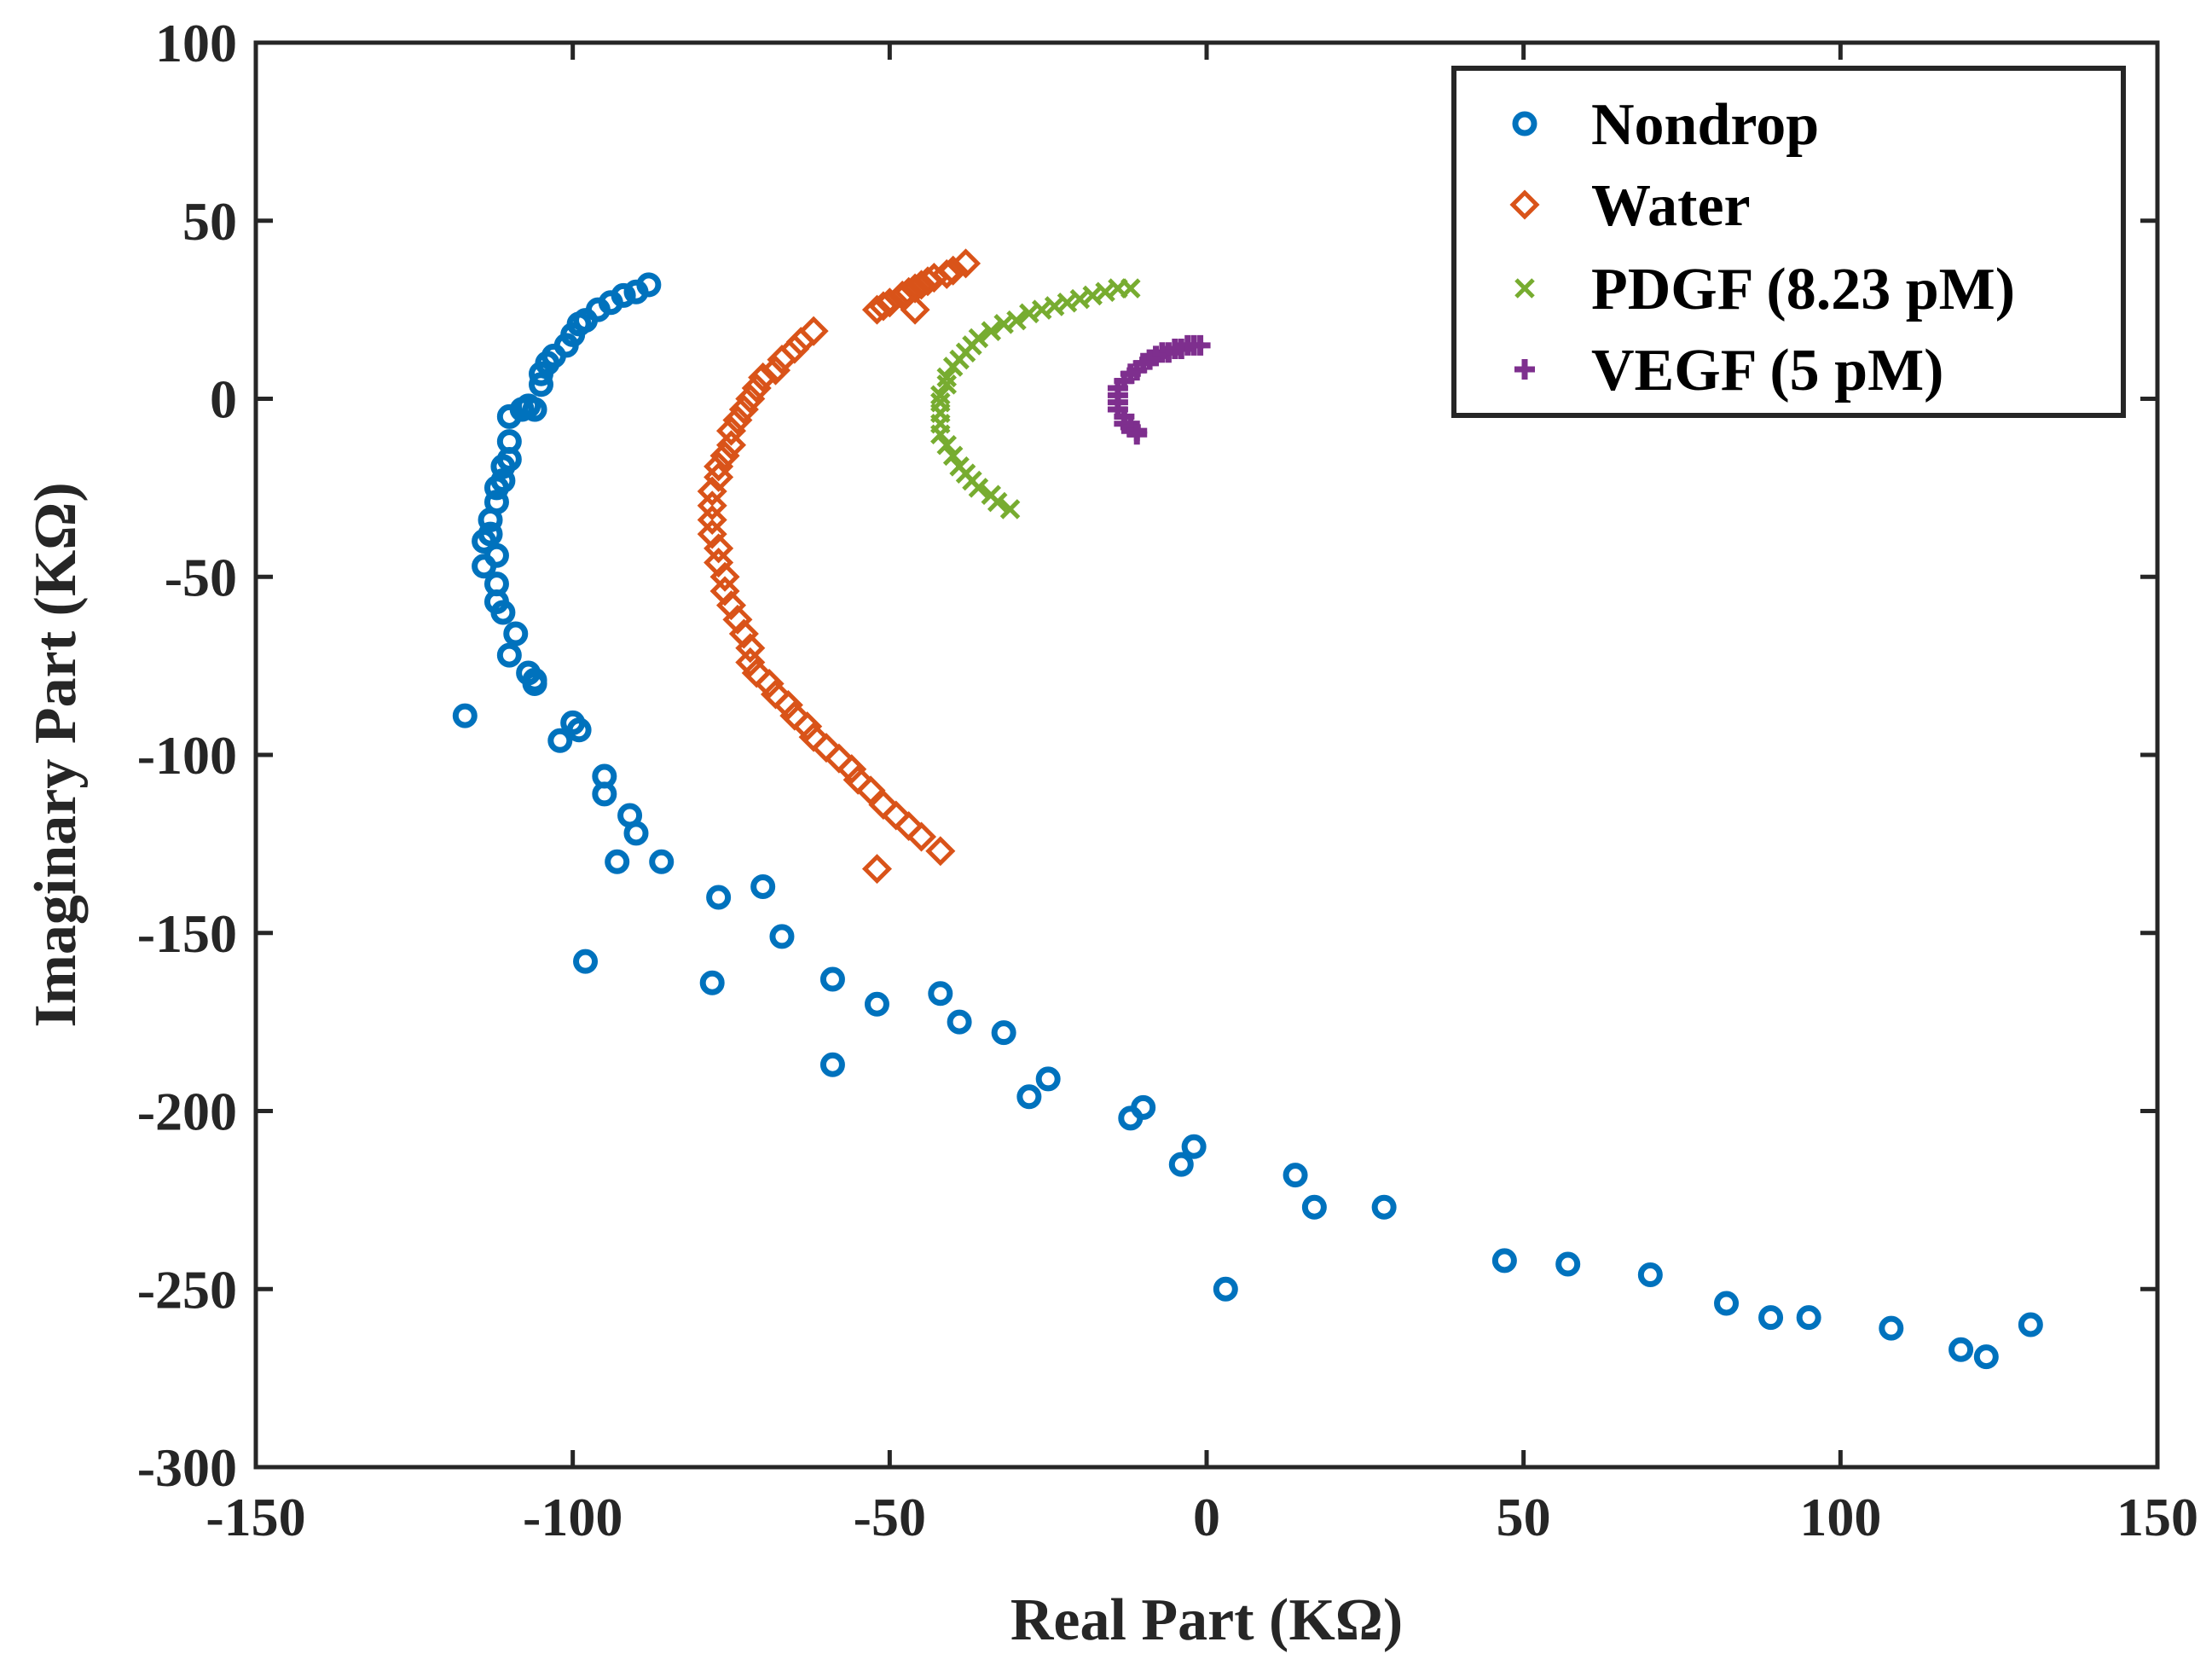 Image resolution: width=2212 pixels, height=1671 pixels. Describe the element at coordinates (196, 43) in the screenshot. I see `y-tick-label: 100` at that location.